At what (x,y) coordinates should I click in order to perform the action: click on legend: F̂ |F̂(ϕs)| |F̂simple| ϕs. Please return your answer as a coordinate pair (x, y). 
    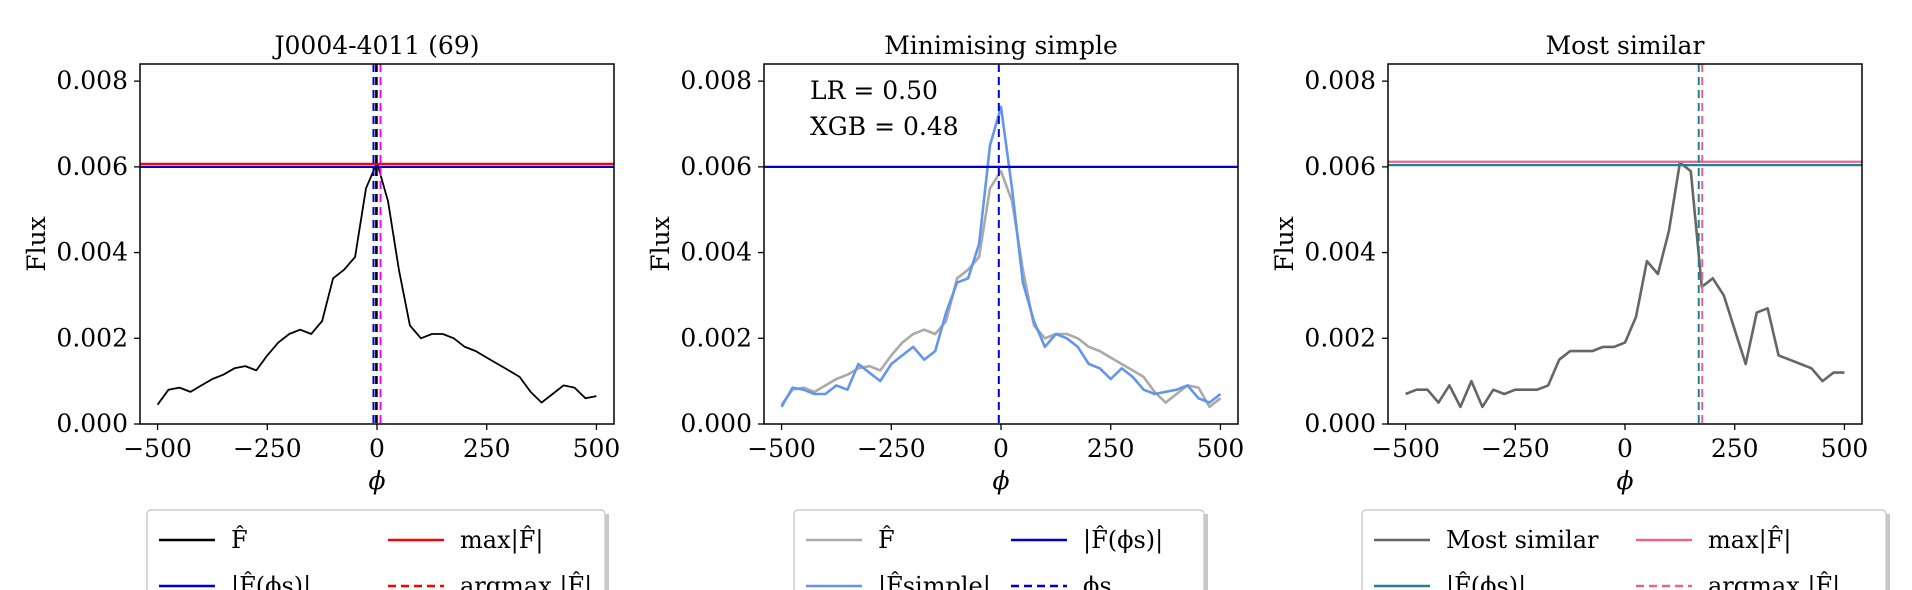
    Looking at the image, I should click on (1000, 549).